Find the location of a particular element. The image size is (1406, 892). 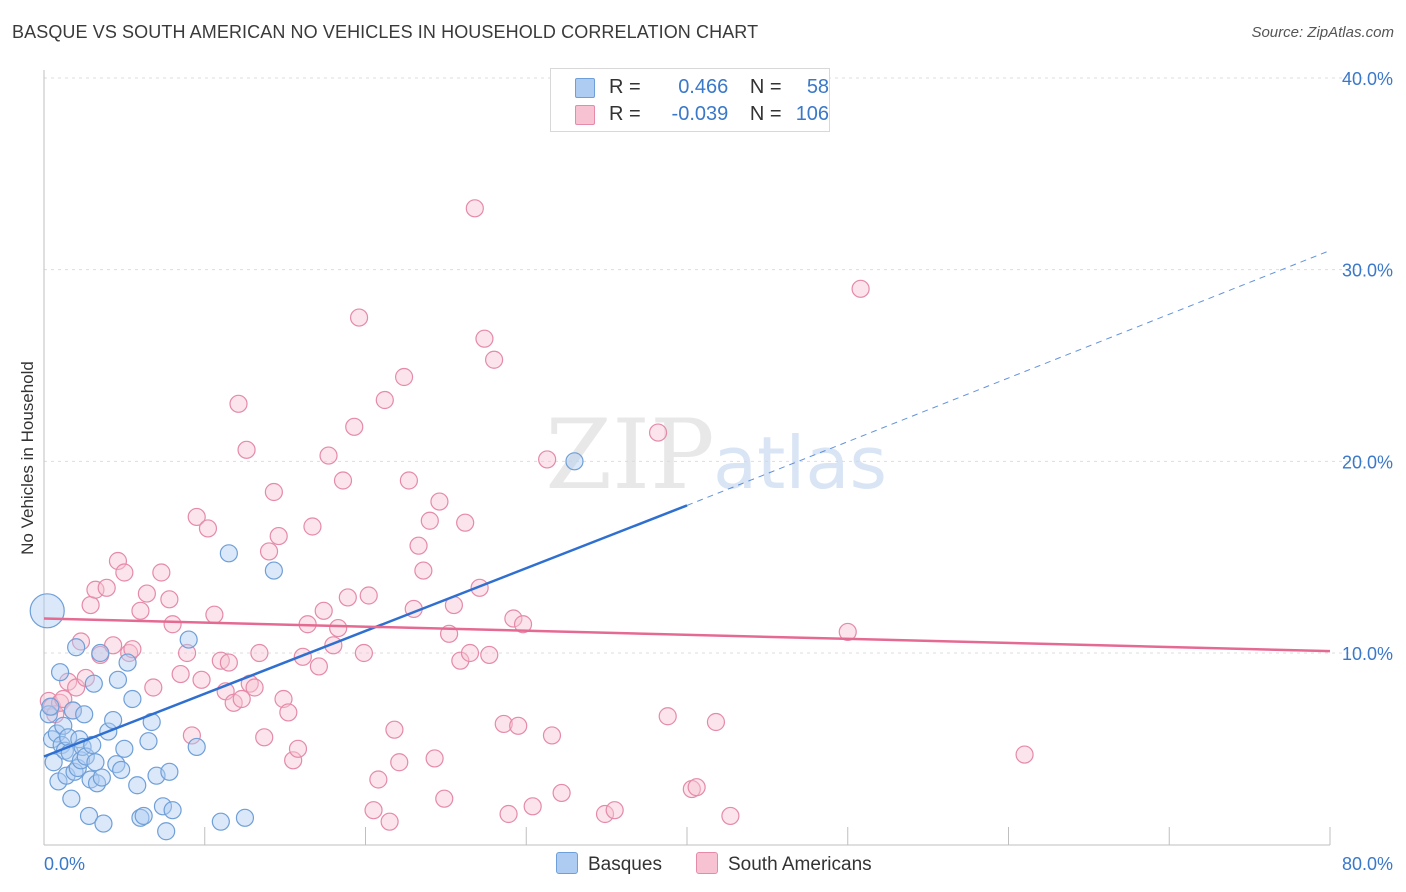

series-legend: Basques South Americans is located at coordinates (703, 865).